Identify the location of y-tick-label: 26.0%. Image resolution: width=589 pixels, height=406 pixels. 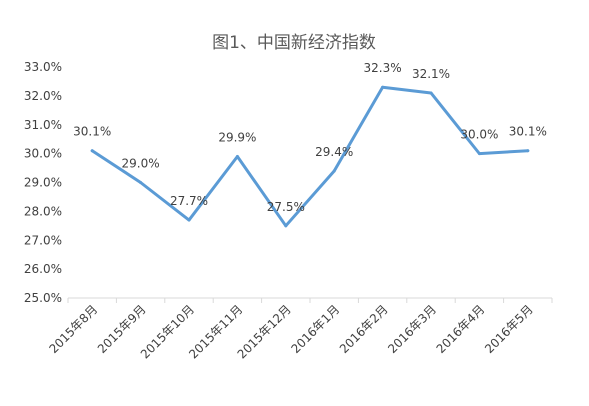
(43, 269).